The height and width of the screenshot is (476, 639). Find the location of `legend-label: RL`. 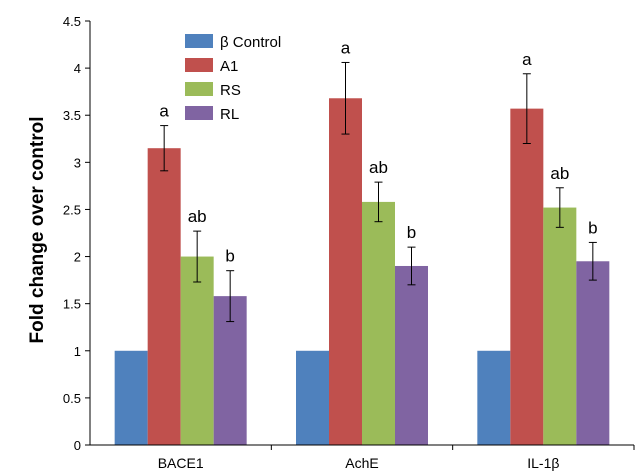

legend-label: RL is located at coordinates (229, 114).